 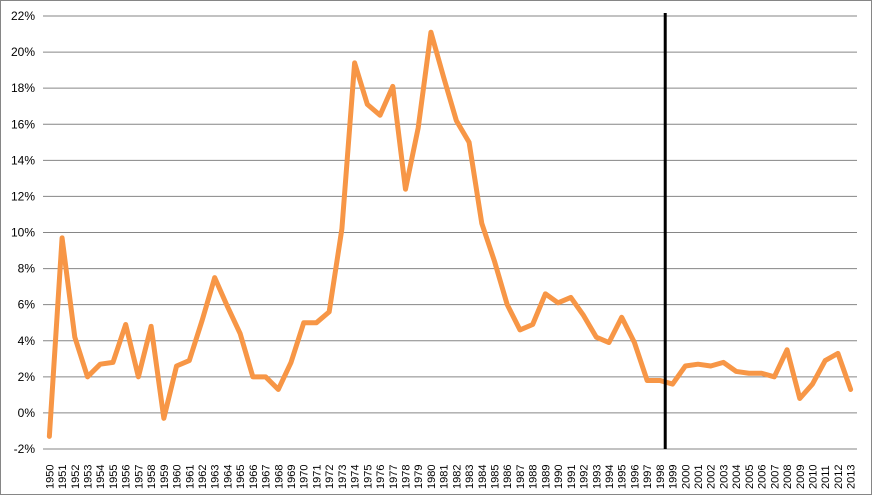 I want to click on x-tick-label: 1958, so click(x=152, y=477).